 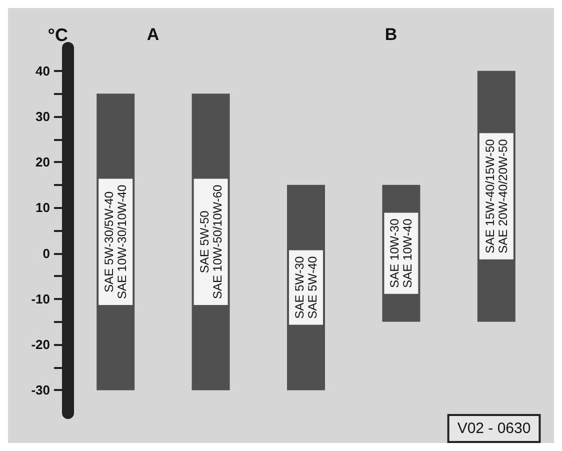 What do you see at coordinates (401, 253) in the screenshot?
I see `x-tick-label: SAE 10W-30 SAE 10W-40` at bounding box center [401, 253].